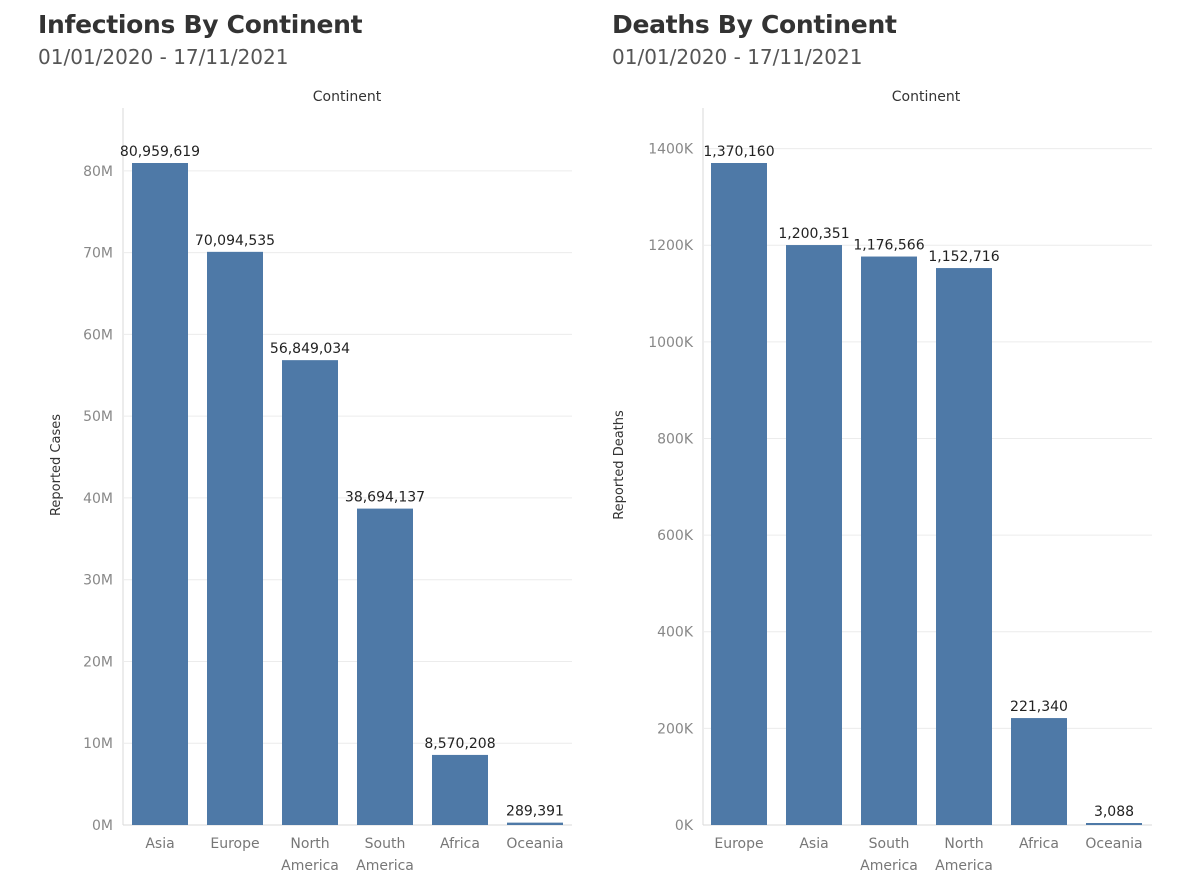 The width and height of the screenshot is (1178, 875). Describe the element at coordinates (675, 729) in the screenshot. I see `y-tick-label: 200K` at that location.